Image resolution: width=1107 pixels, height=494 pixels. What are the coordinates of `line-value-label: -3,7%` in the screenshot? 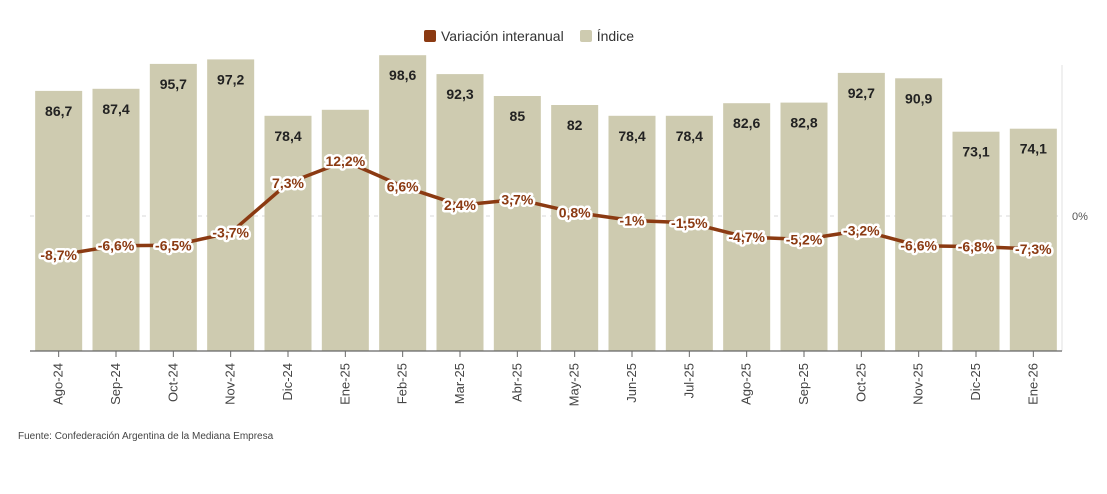 It's located at (230, 233).